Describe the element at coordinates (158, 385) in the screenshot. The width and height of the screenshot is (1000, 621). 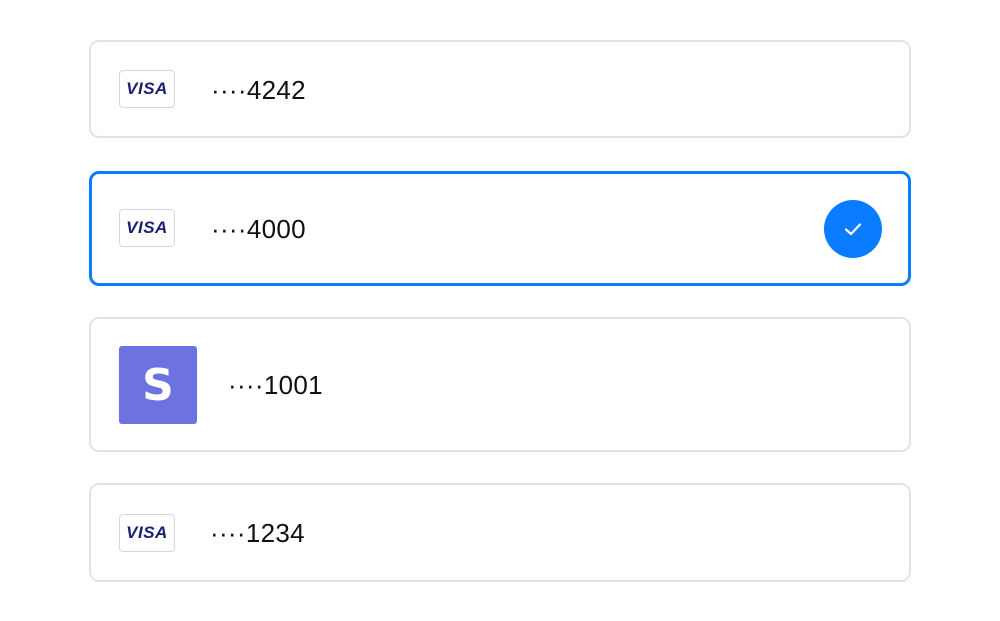
I see `stripe-logo-icon: S` at that location.